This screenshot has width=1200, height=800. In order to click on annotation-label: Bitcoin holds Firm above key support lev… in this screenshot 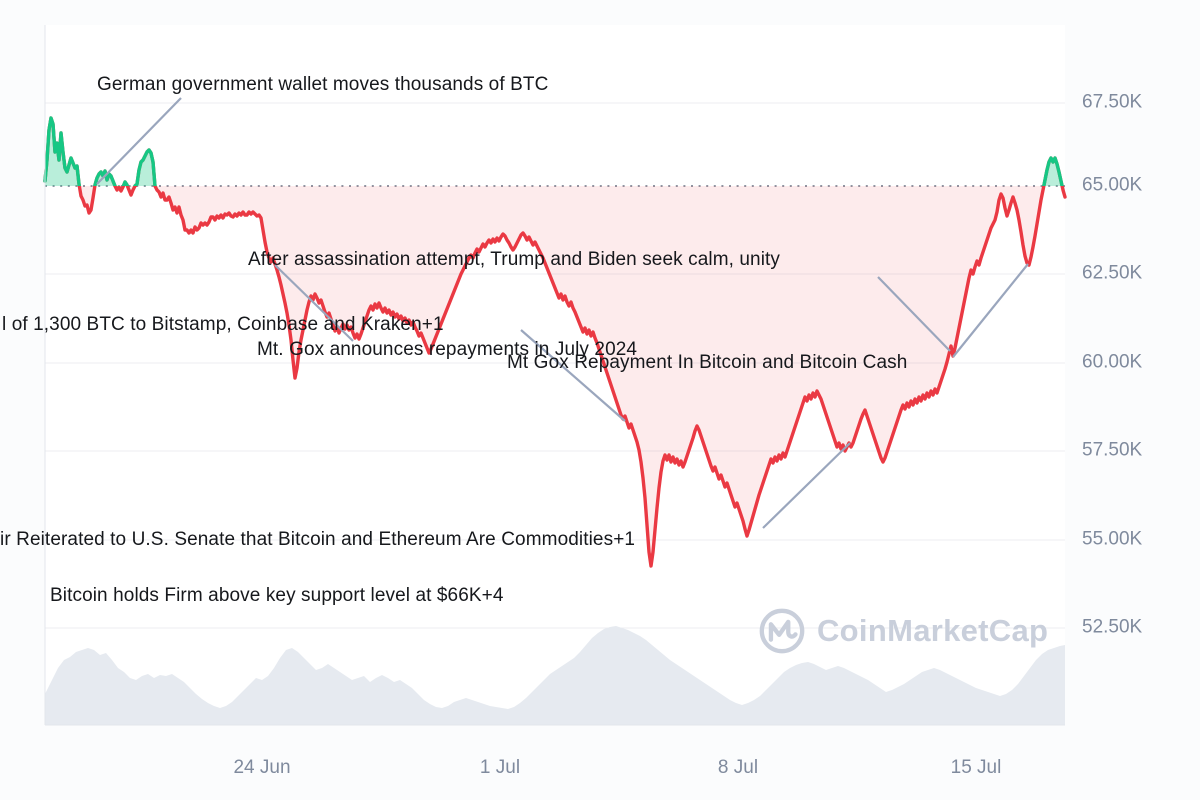, I will do `click(277, 595)`.